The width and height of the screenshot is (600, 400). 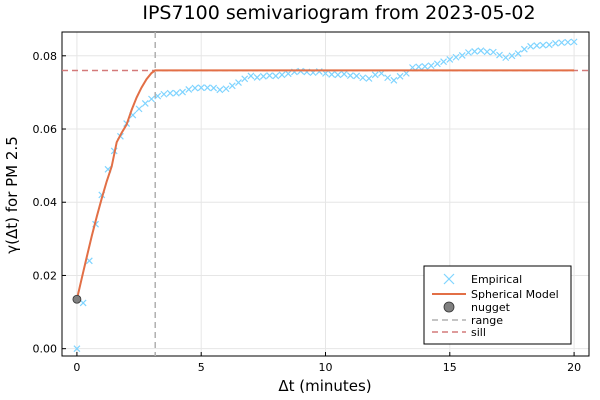 What do you see at coordinates (487, 320) in the screenshot?
I see `legend-label-range: range` at bounding box center [487, 320].